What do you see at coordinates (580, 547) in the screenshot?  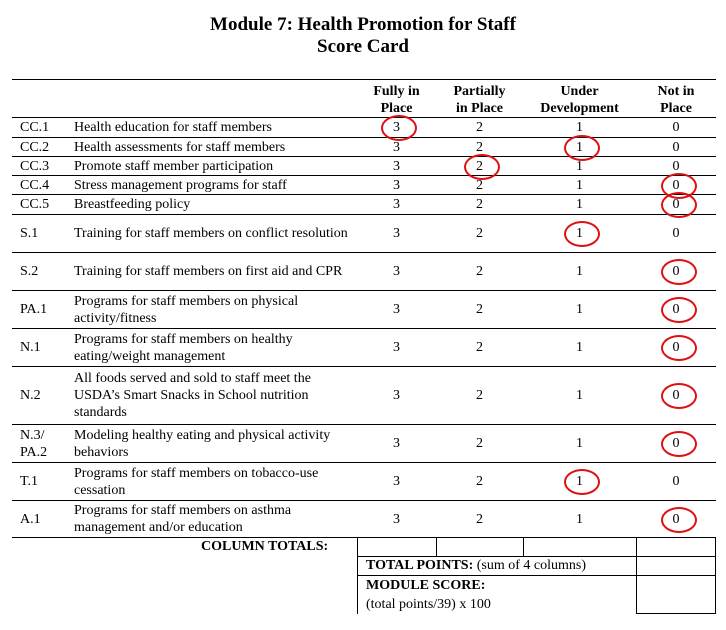 I see `total-under` at bounding box center [580, 547].